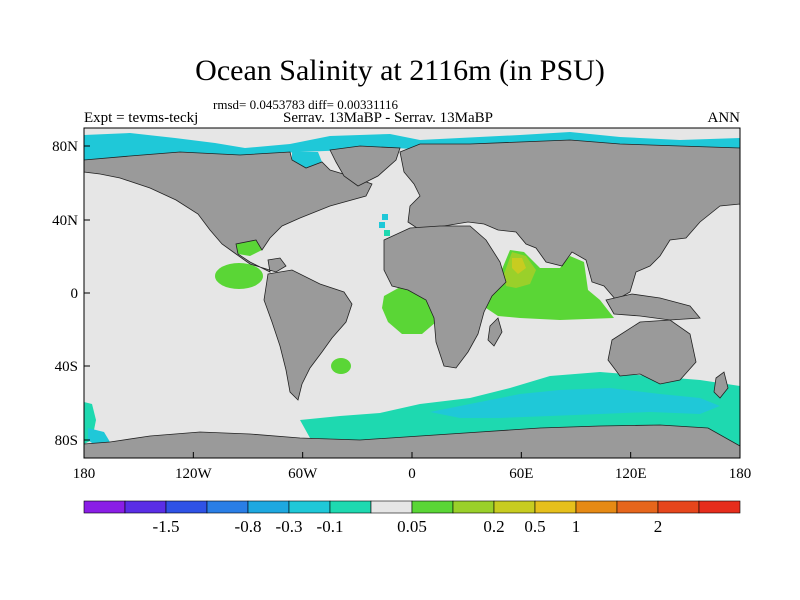 The image size is (800, 600). Describe the element at coordinates (576, 526) in the screenshot. I see `colorbar-label: 1` at that location.